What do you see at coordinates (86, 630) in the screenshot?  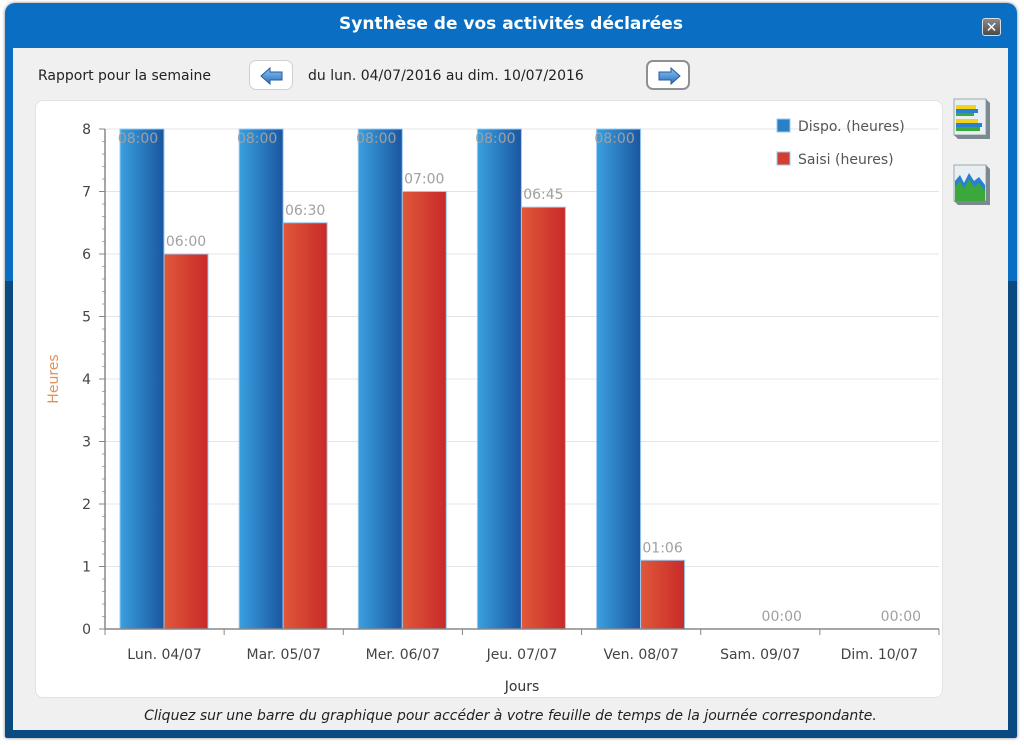 I see `y-tick-label: 0` at bounding box center [86, 630].